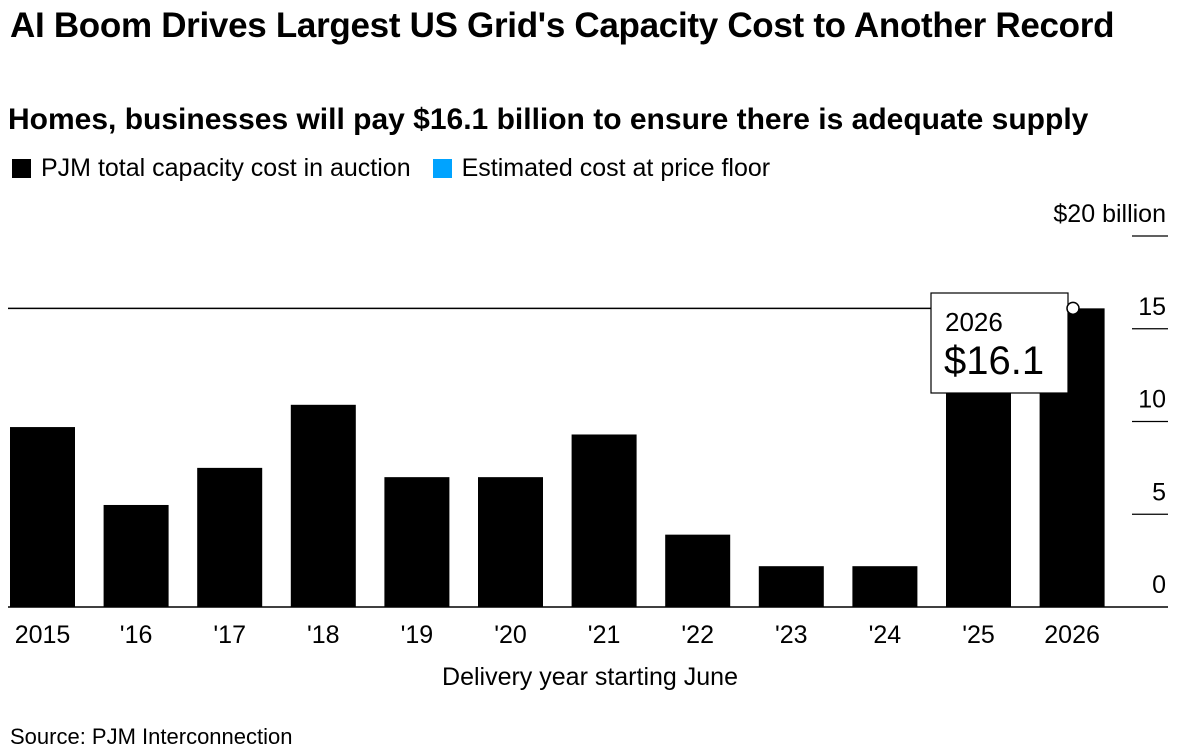 This screenshot has width=1180, height=754. I want to click on annotation-box, so click(999, 343).